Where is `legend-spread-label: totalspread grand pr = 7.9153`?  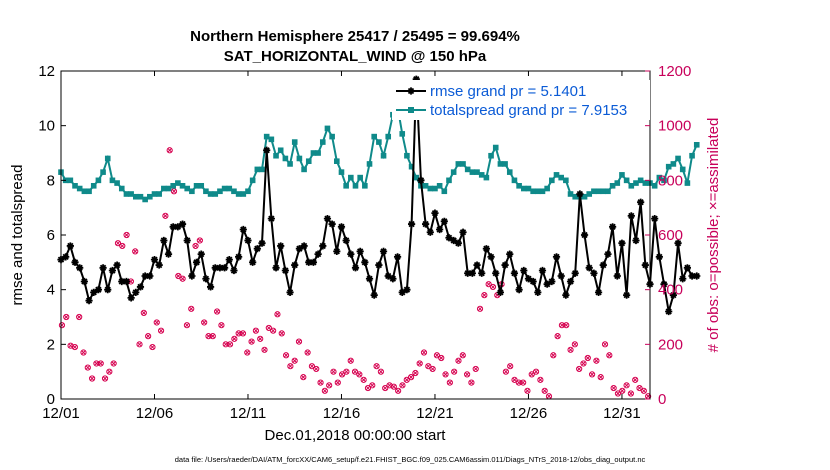
legend-spread-label: totalspread grand pr = 7.9153 is located at coordinates (528, 110).